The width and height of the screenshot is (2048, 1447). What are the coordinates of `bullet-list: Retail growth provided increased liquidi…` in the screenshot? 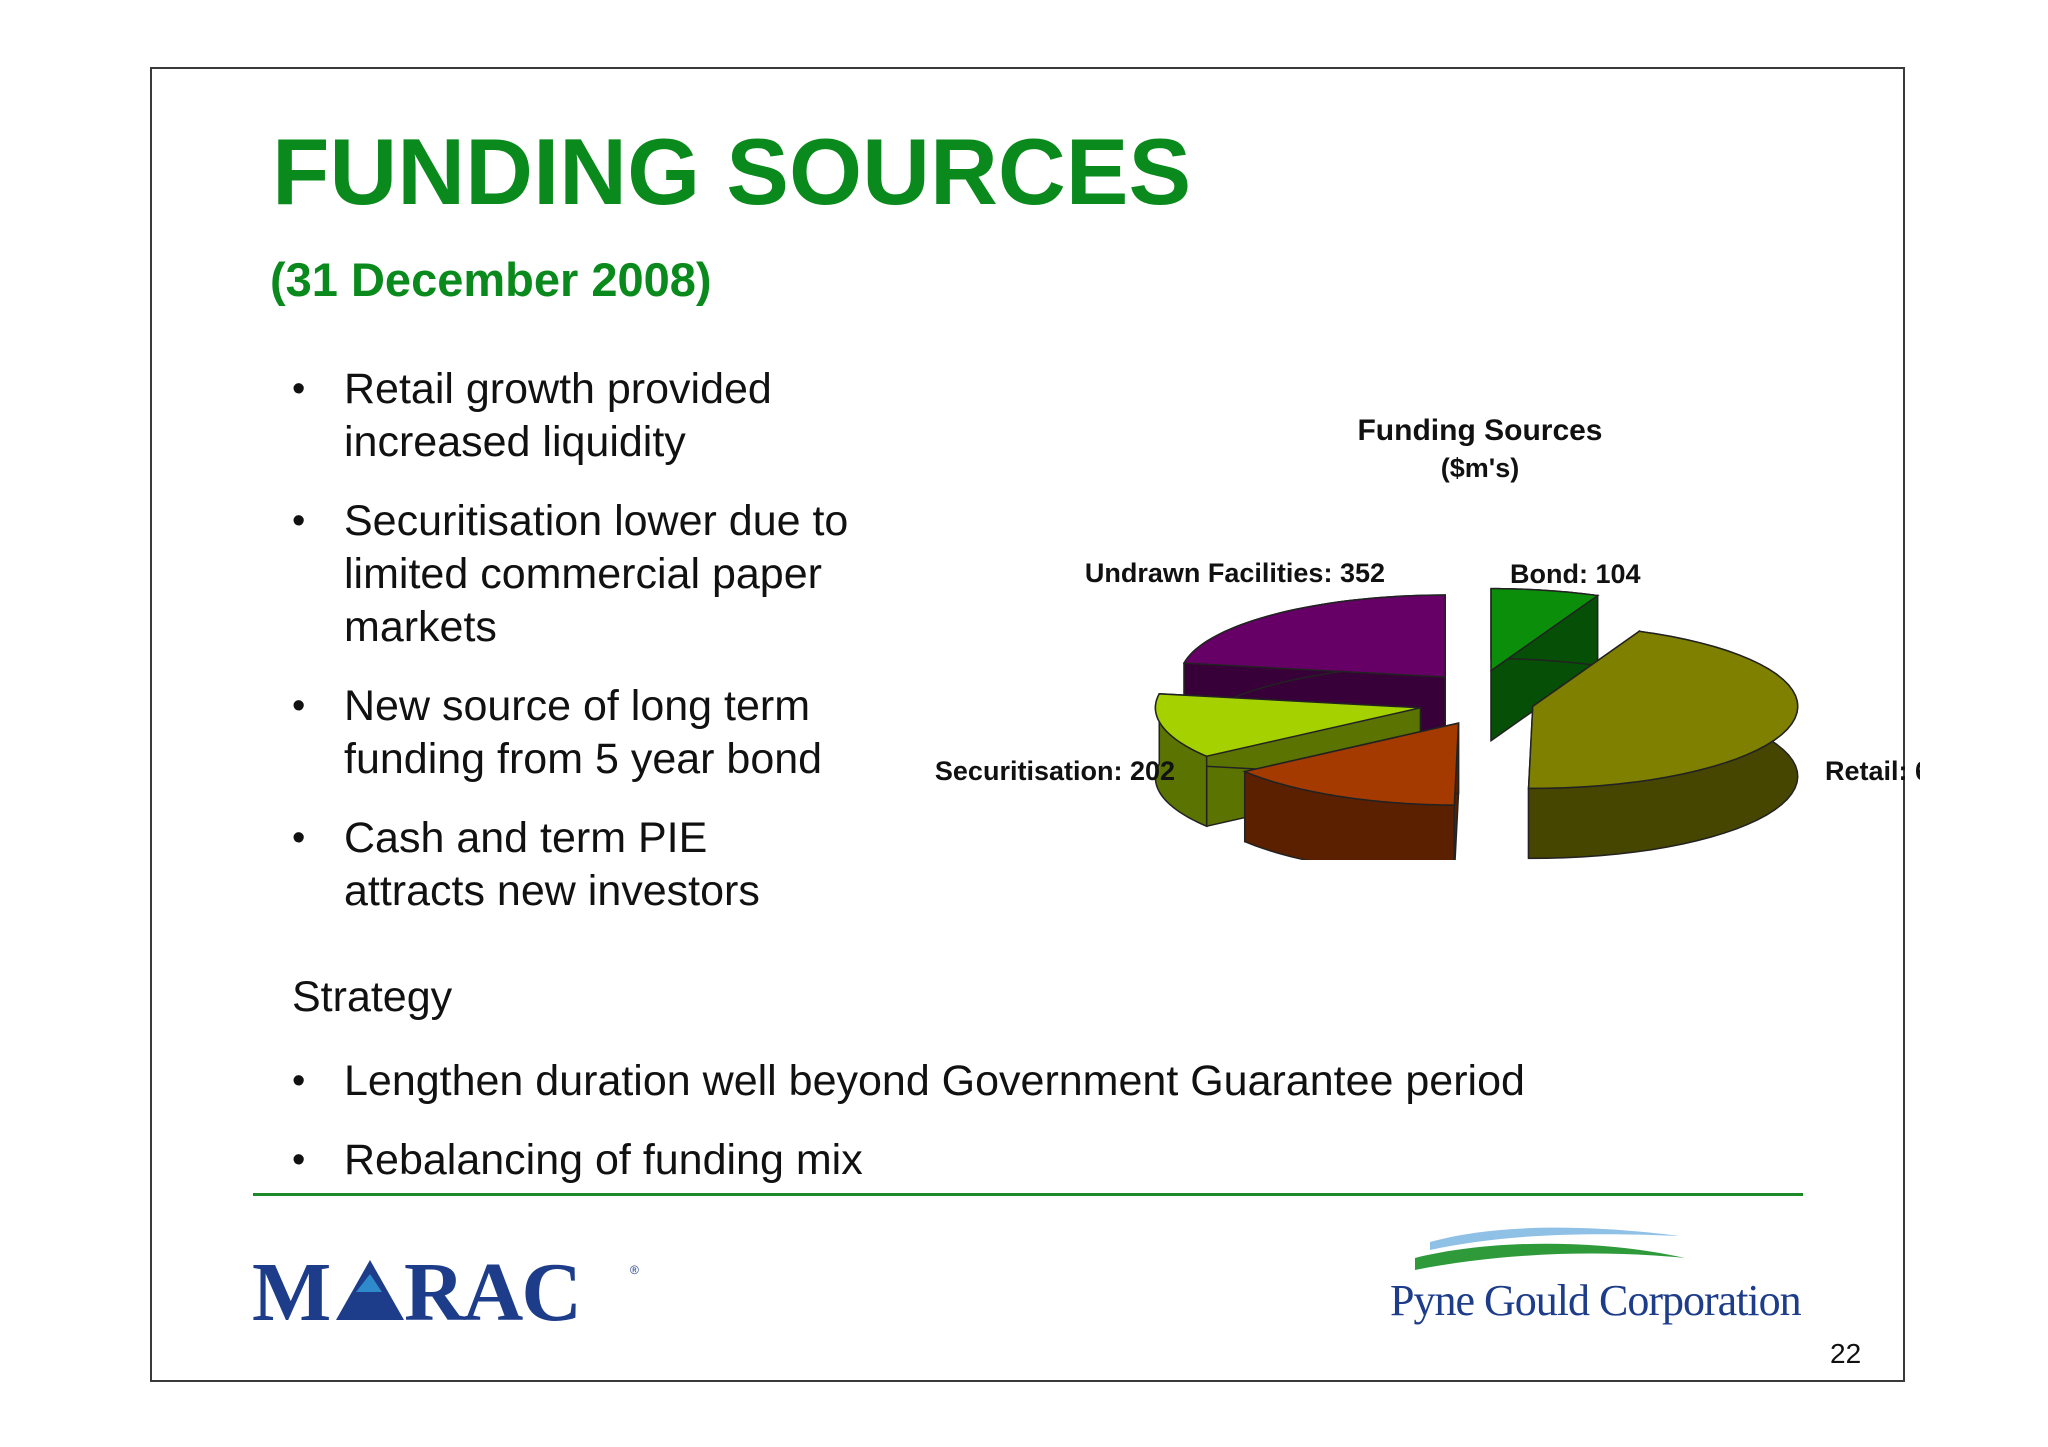 It's located at (572, 653).